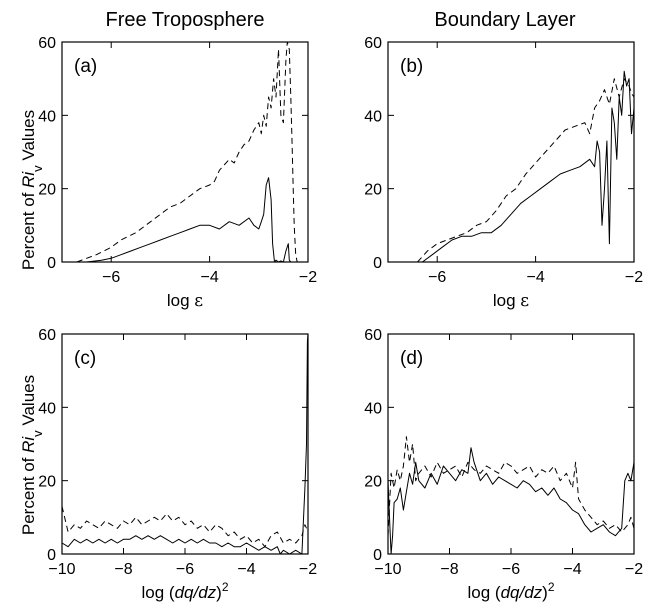  I want to click on x-tick-label-3-3: −4, so click(572, 569).